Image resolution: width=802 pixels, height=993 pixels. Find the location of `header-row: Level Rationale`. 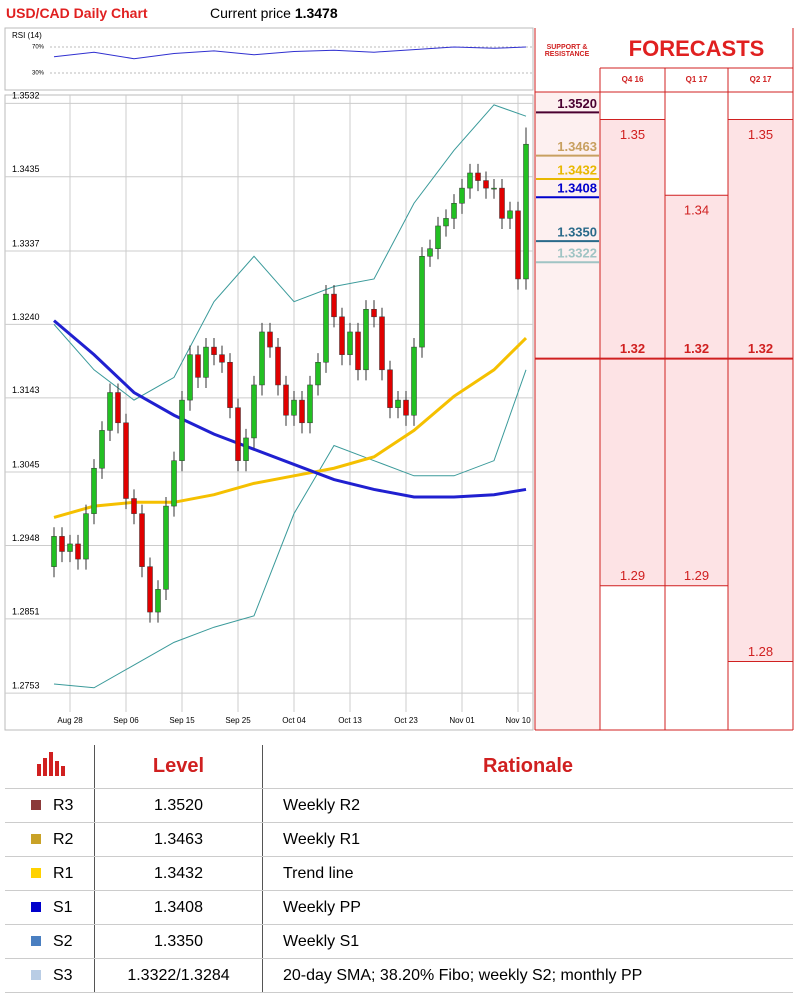

header-row: Level Rationale is located at coordinates (399, 767).